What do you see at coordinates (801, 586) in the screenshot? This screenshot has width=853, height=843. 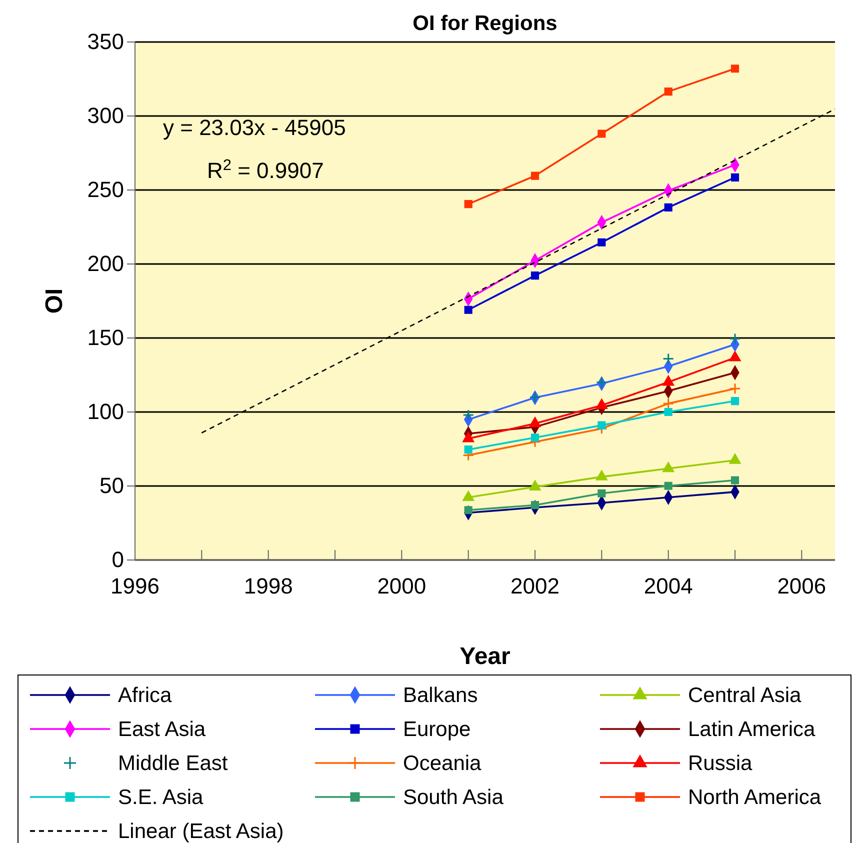 I see `x-tick-label: 2006` at bounding box center [801, 586].